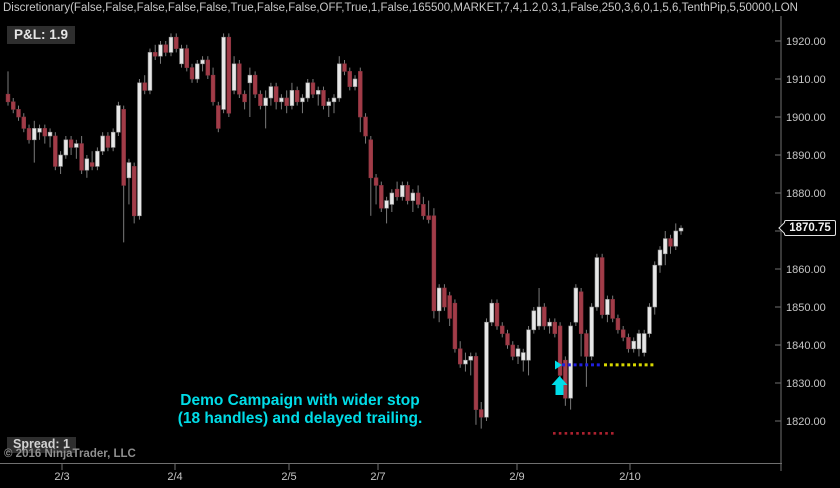 This screenshot has width=840, height=488. Describe the element at coordinates (806, 118) in the screenshot. I see `price-tick-label: 1900.00` at that location.